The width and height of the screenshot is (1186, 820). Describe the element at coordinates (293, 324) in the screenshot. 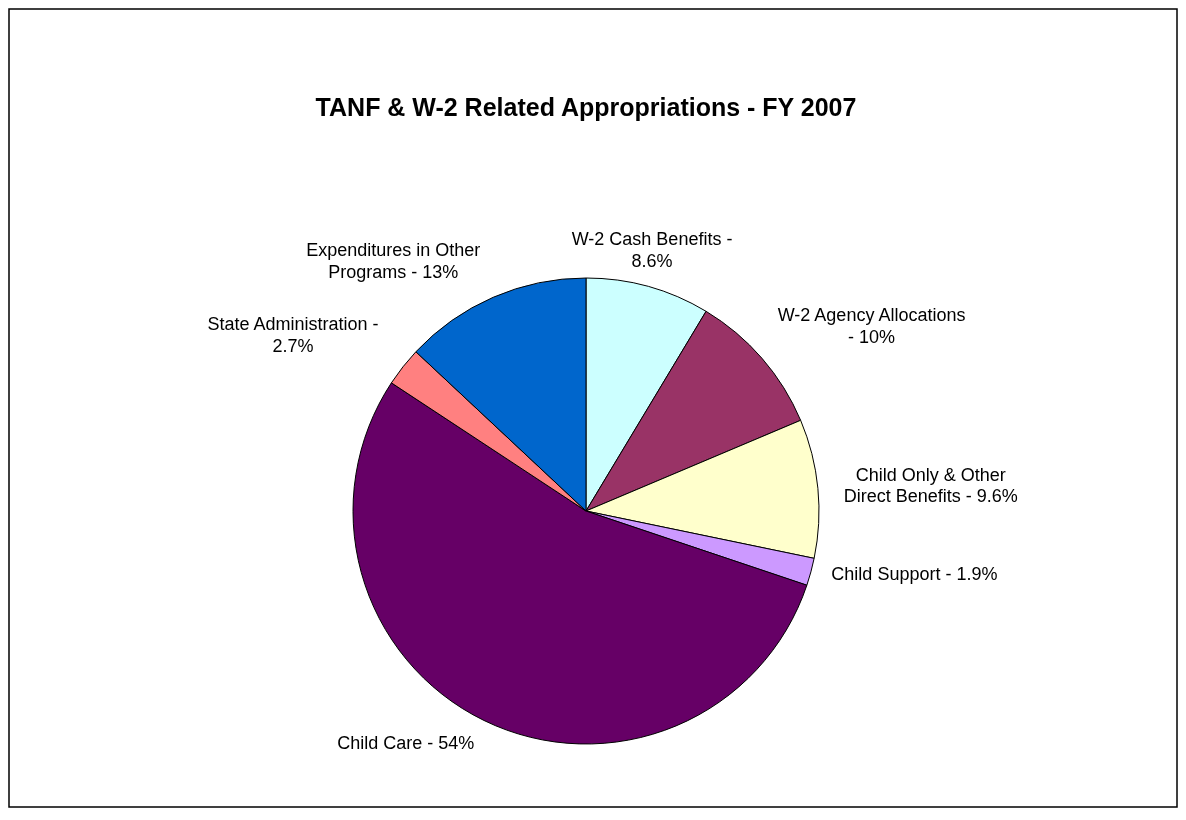

I see `slice-label: State Administration -` at that location.